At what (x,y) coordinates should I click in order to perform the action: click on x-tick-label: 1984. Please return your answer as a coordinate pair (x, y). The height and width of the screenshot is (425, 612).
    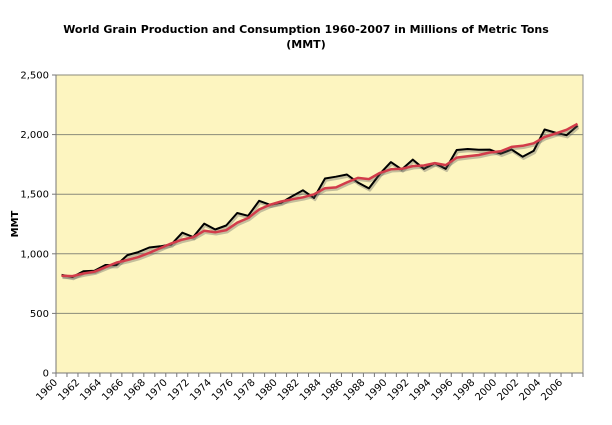
    Looking at the image, I should click on (311, 390).